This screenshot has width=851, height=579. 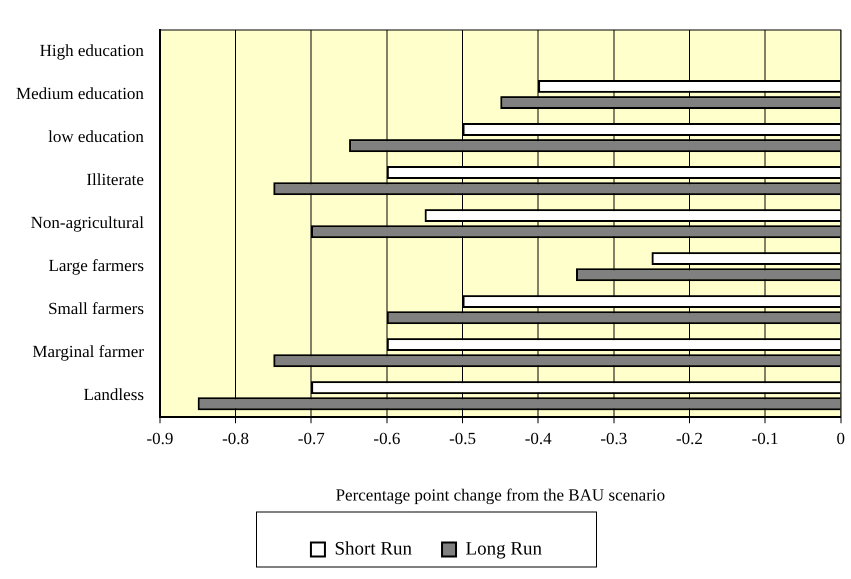 I want to click on y-tick-label: Small farmers, so click(x=96, y=308).